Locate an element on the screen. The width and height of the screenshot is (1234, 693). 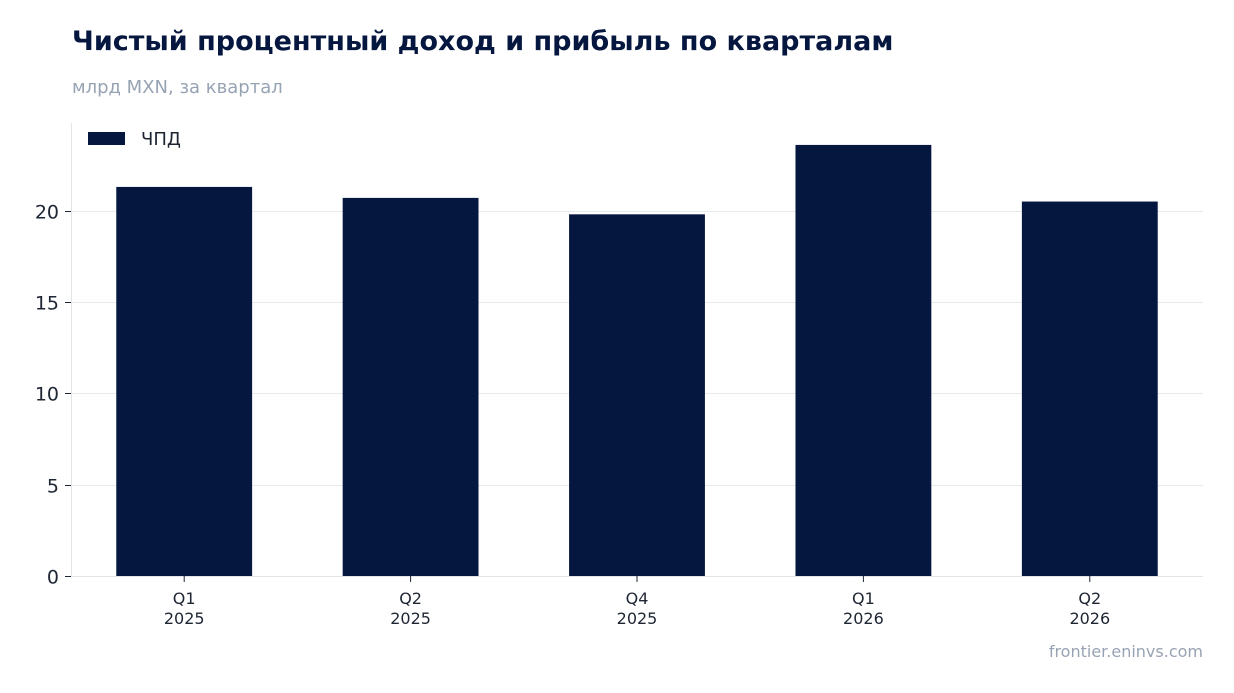
y-tick-label: 5 is located at coordinates (53, 487).